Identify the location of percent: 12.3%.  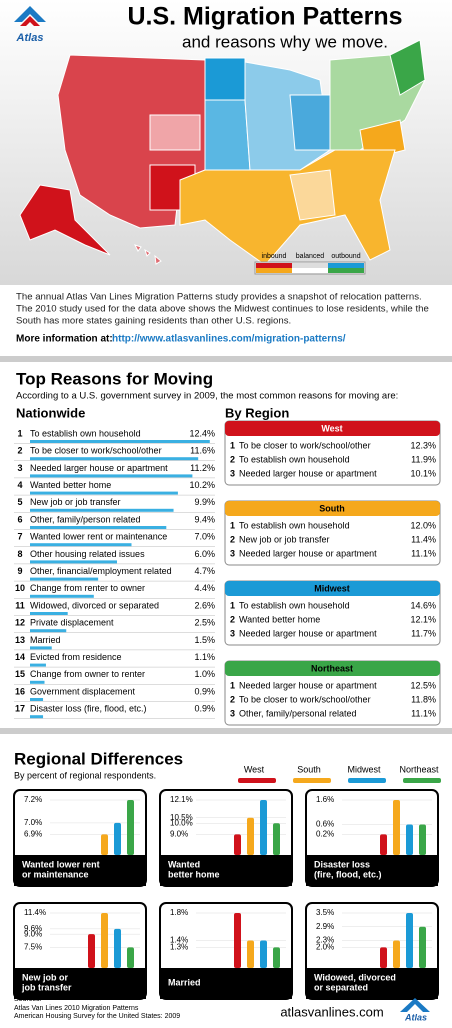
(423, 445).